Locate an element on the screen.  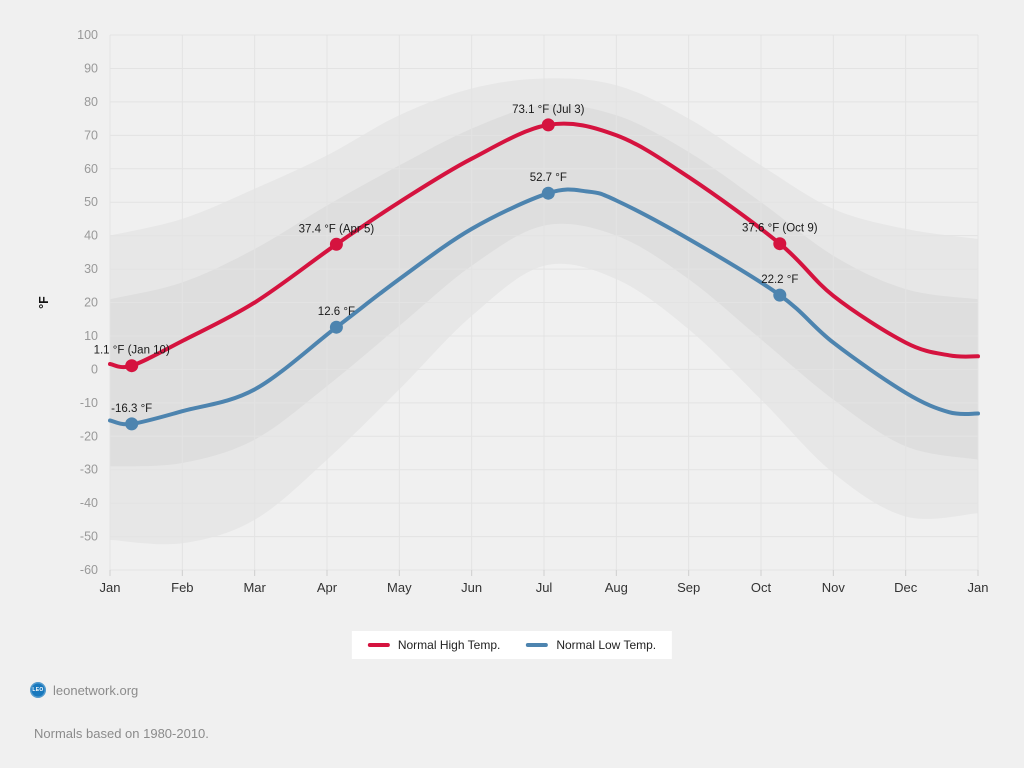
leo-network-logo-icon: LEO is located at coordinates (38, 690).